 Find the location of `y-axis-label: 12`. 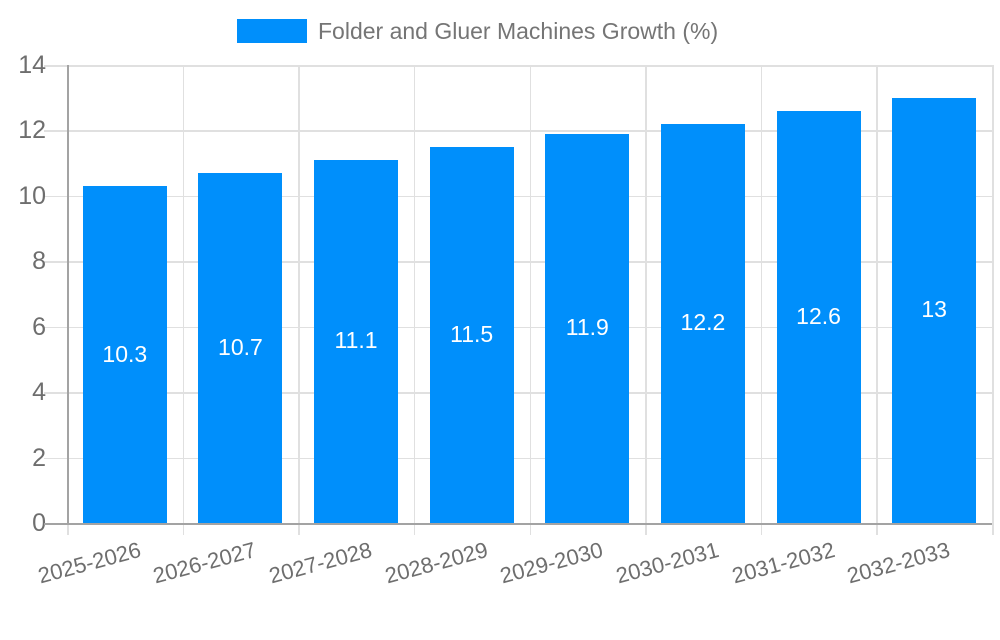

y-axis-label: 12 is located at coordinates (32, 130).